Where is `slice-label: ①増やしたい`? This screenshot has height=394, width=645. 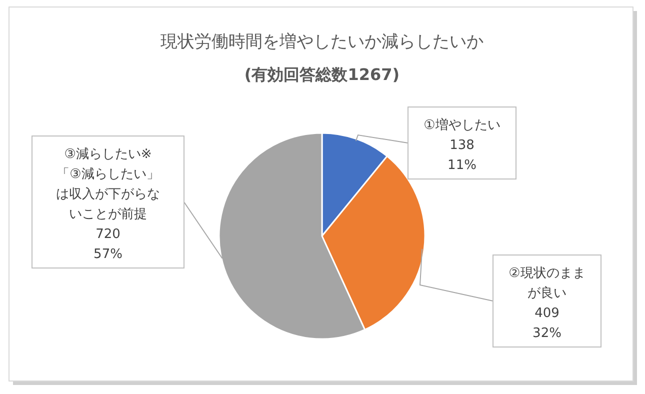 slice-label: ①増やしたい is located at coordinates (462, 125).